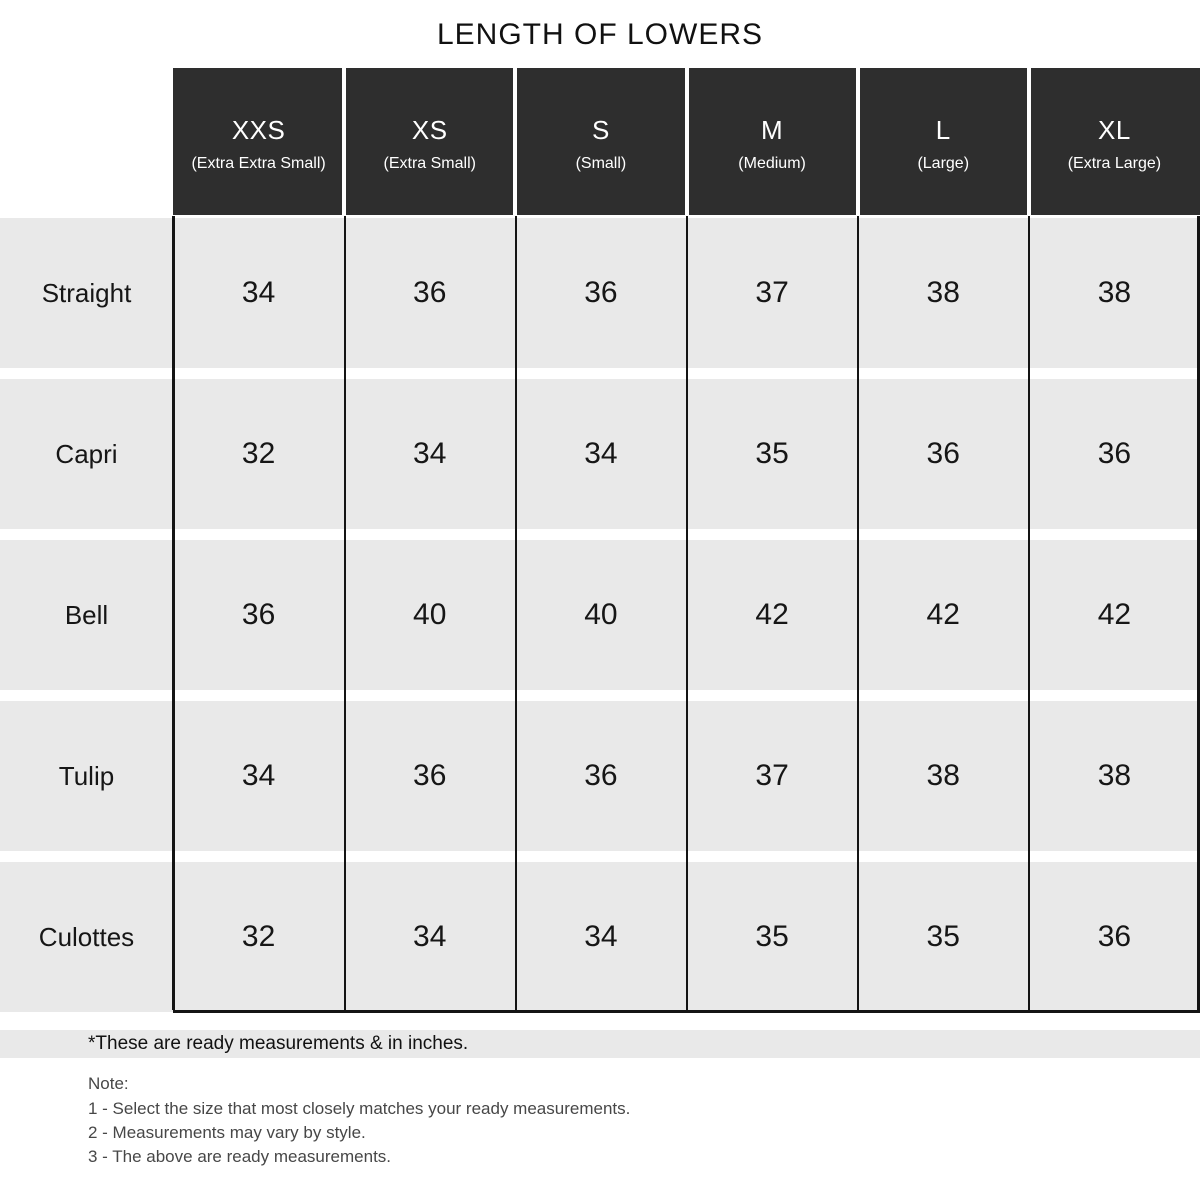  Describe the element at coordinates (86, 453) in the screenshot. I see `row-label: Capri` at that location.